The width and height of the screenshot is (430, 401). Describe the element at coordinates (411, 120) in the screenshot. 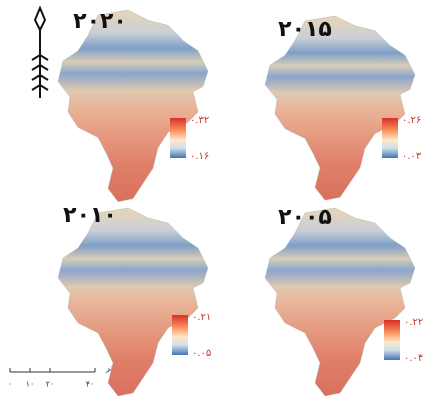

I see `legend-max: ۰.۲۶` at that location.